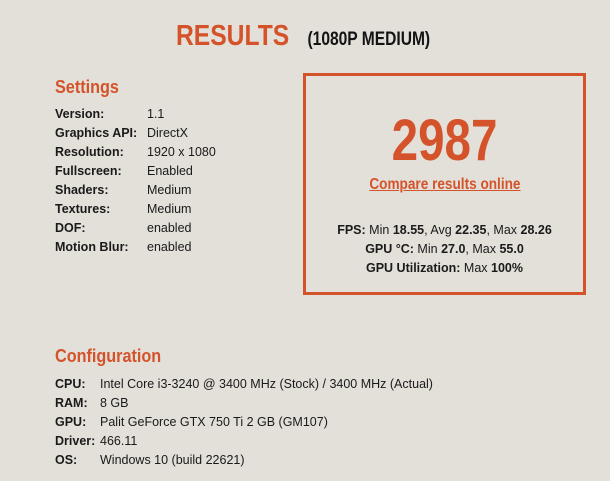  What do you see at coordinates (408, 230) in the screenshot?
I see `fps-min: 18.55` at bounding box center [408, 230].